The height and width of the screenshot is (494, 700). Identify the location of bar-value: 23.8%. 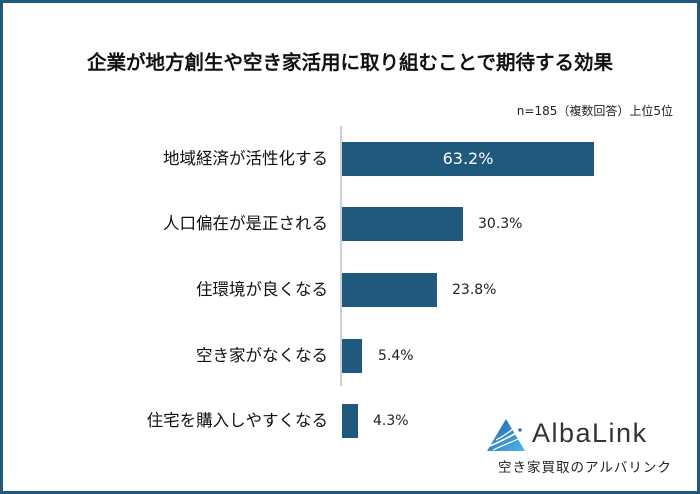
(474, 290).